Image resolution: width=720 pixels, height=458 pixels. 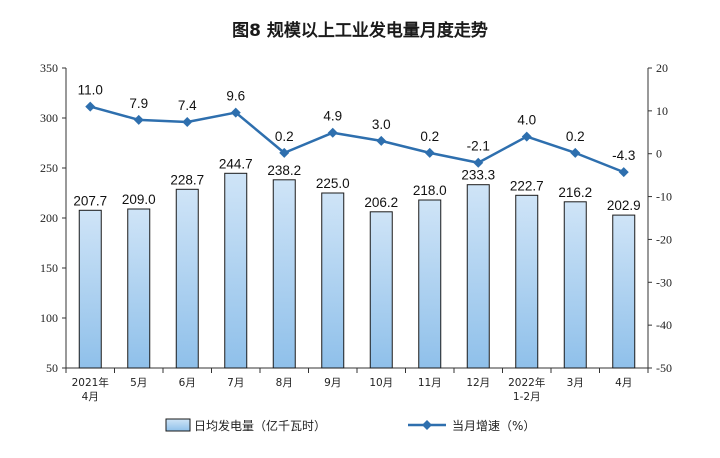 I want to click on x-tick-label-line: 5月, so click(x=138, y=383).